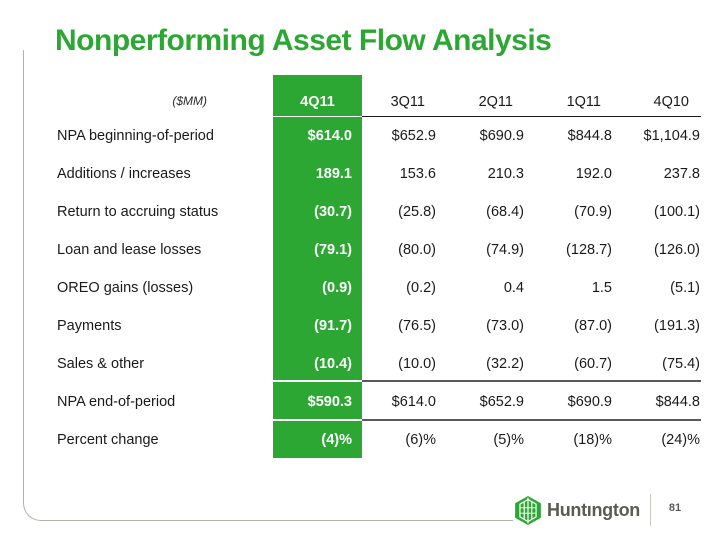 Image resolution: width=720 pixels, height=540 pixels. Describe the element at coordinates (593, 326) in the screenshot. I see `cell-value: (87.0)` at that location.